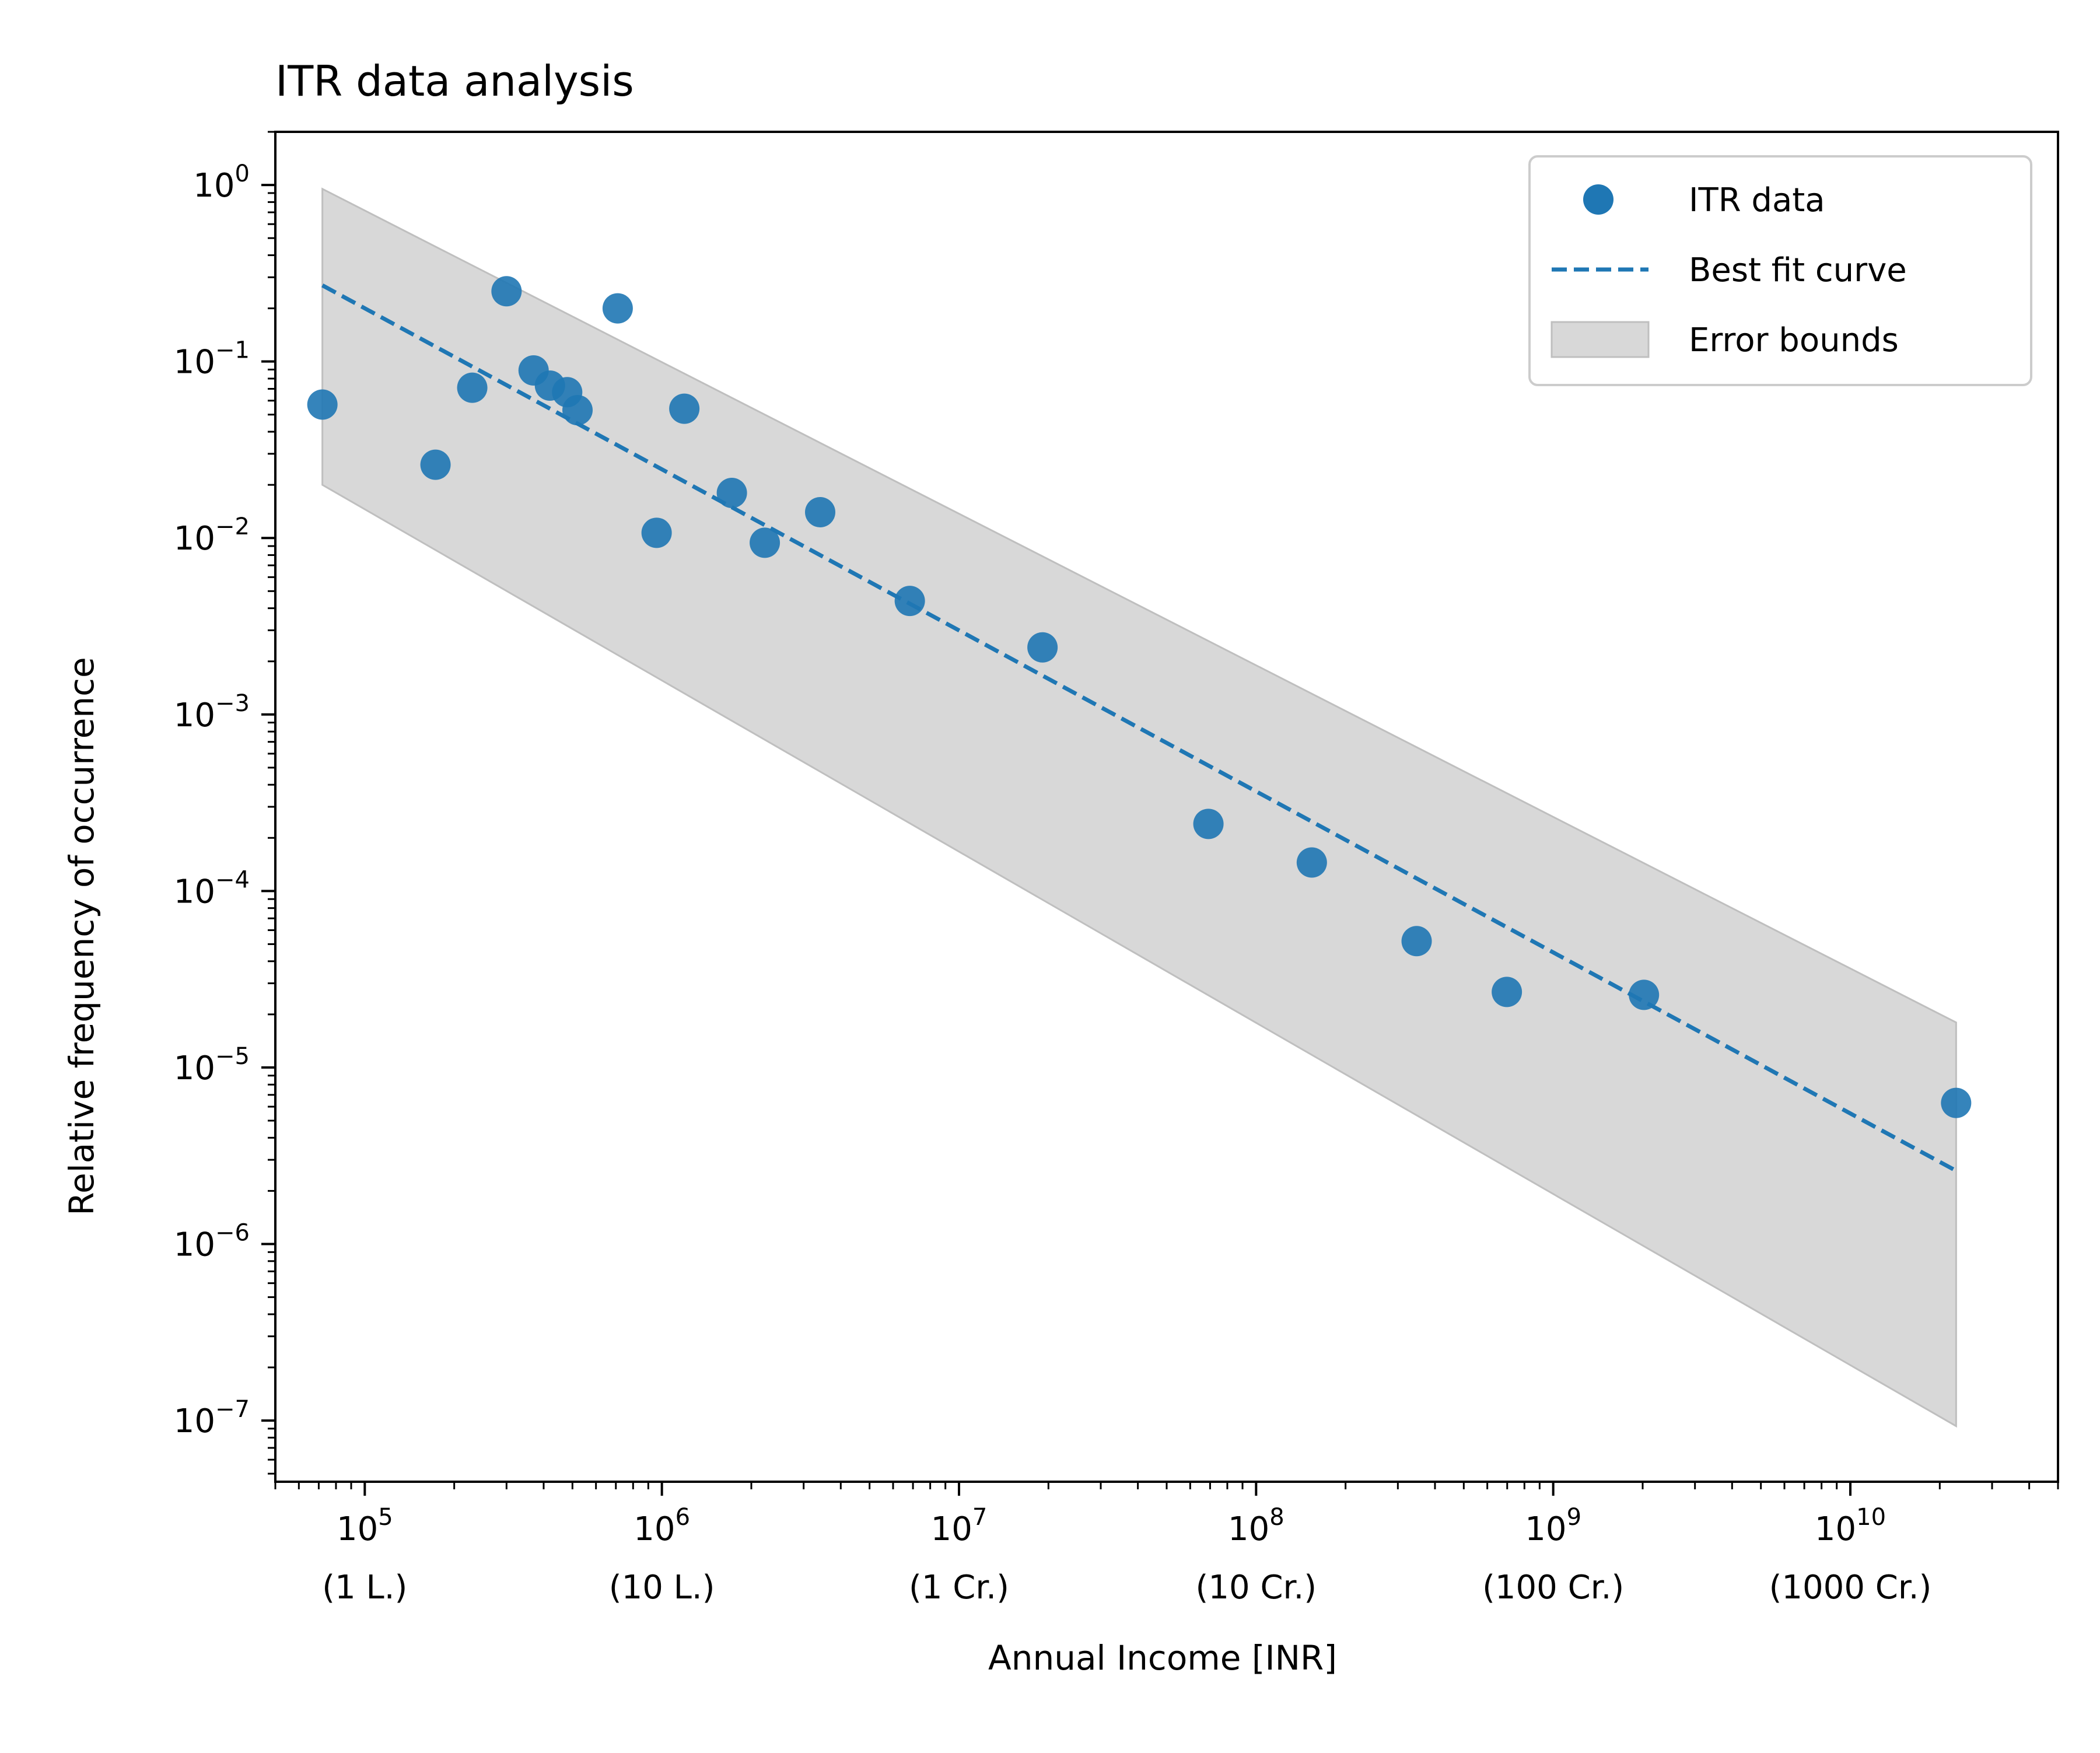 This screenshot has height=1753, width=2100. Describe the element at coordinates (212, 888) in the screenshot. I see `y-tick-label: 10⁻⁴` at that location.